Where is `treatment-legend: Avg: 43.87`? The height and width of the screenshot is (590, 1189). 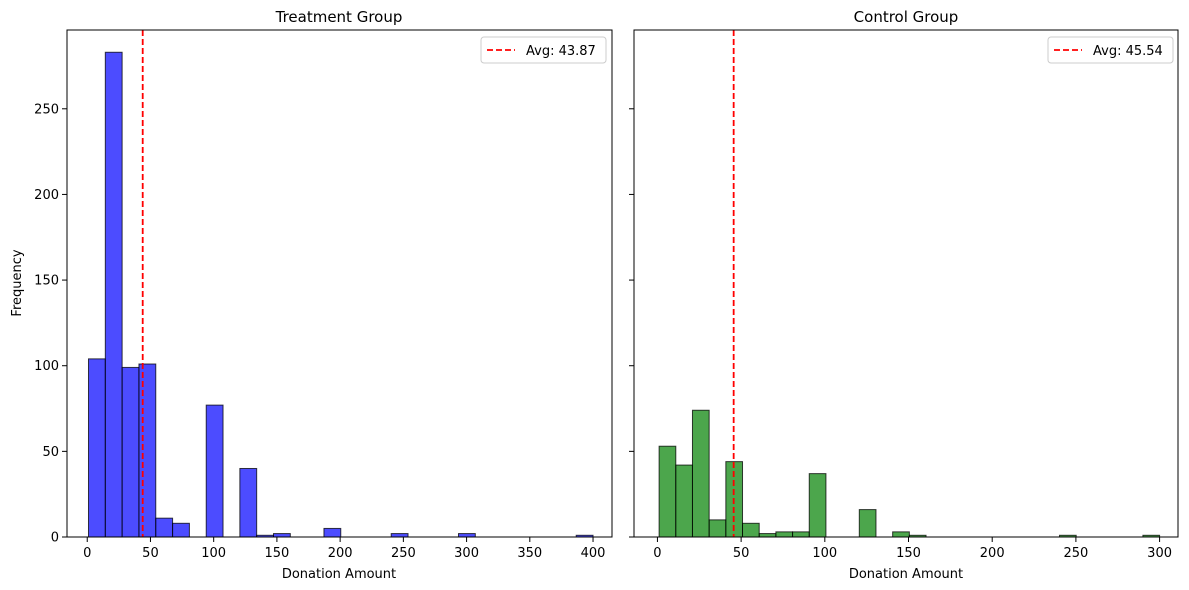 treatment-legend: Avg: 43.87 is located at coordinates (543, 50).